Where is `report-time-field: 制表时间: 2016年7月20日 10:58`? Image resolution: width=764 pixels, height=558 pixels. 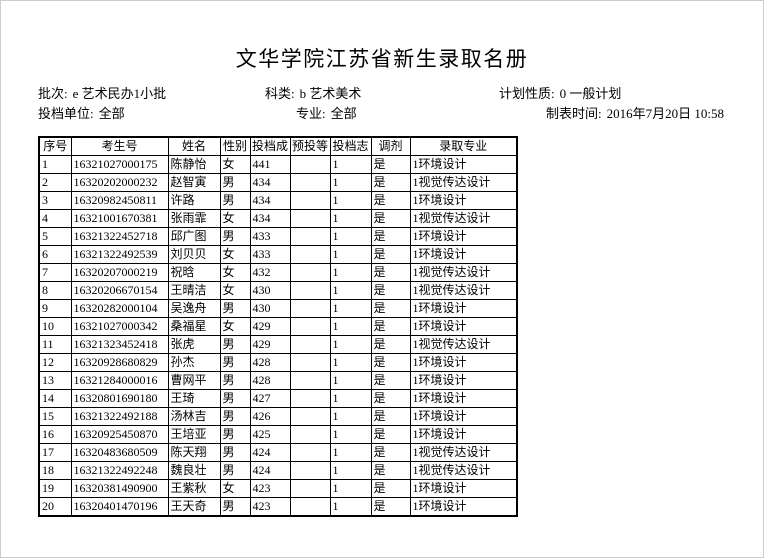
report-time-field: 制表时间: 2016年7月20日 10:58 is located at coordinates (635, 114).